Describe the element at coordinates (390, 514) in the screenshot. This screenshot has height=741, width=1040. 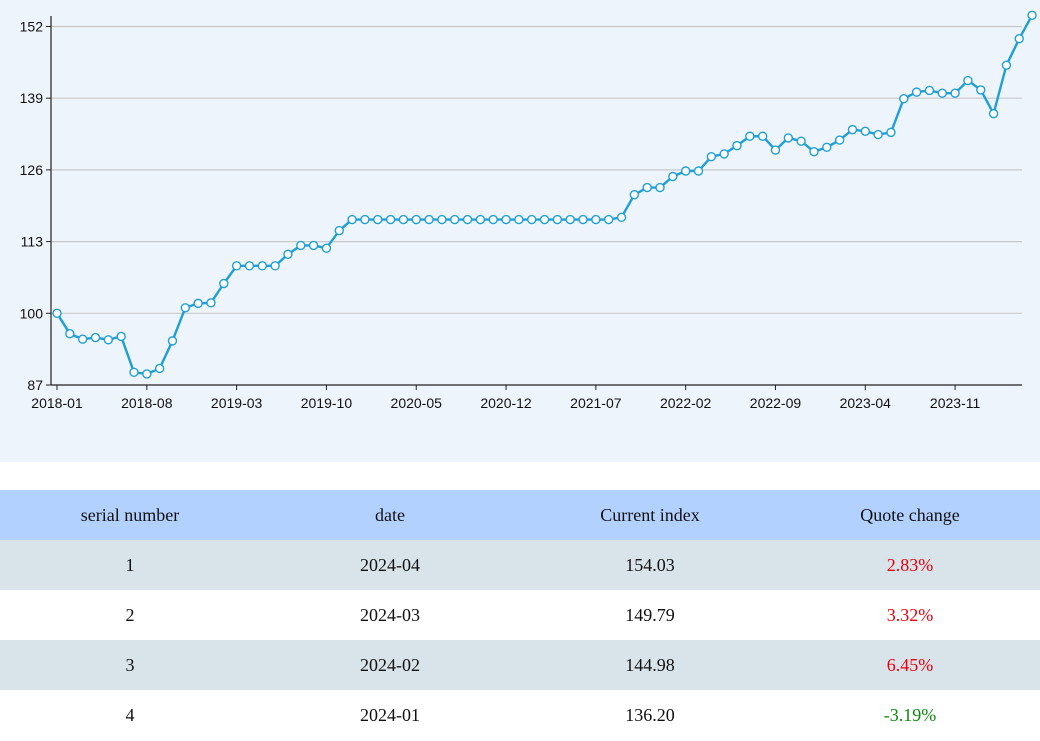
I see `header-date: date` at that location.